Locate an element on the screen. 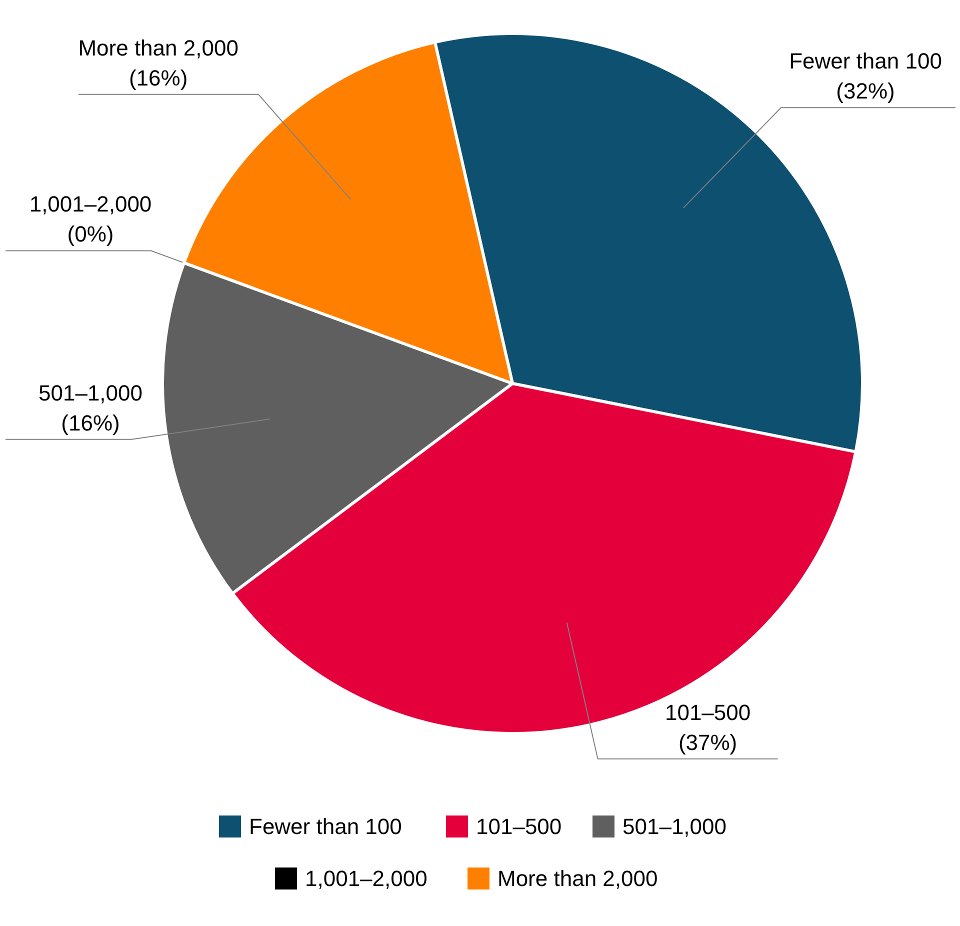 Image resolution: width=960 pixels, height=926 pixels. slice-label: More than 2,000 is located at coordinates (158, 47).